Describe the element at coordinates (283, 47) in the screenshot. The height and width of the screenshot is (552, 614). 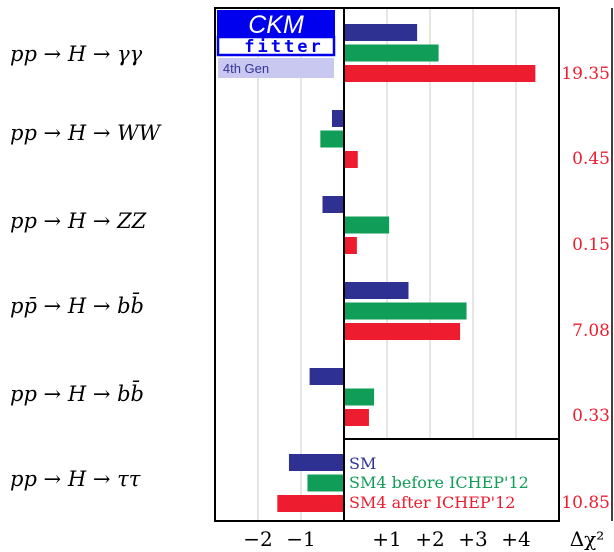
I see `logo-fitter-text: fitter` at that location.